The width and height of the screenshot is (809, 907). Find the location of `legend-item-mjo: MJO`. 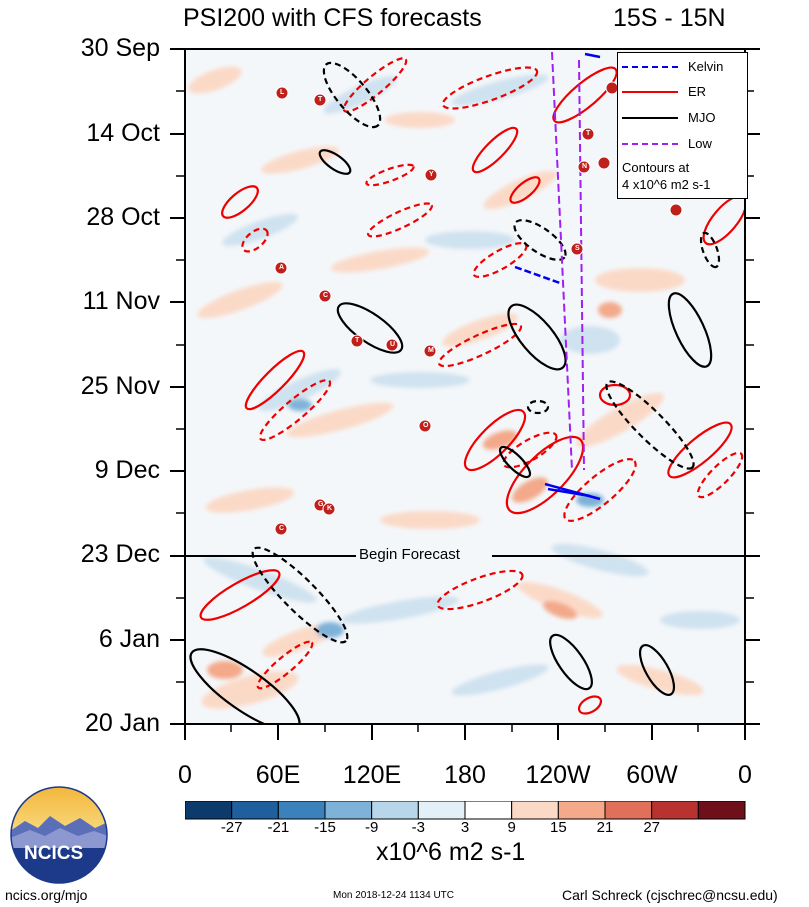

legend-item-mjo: MJO is located at coordinates (682, 118).